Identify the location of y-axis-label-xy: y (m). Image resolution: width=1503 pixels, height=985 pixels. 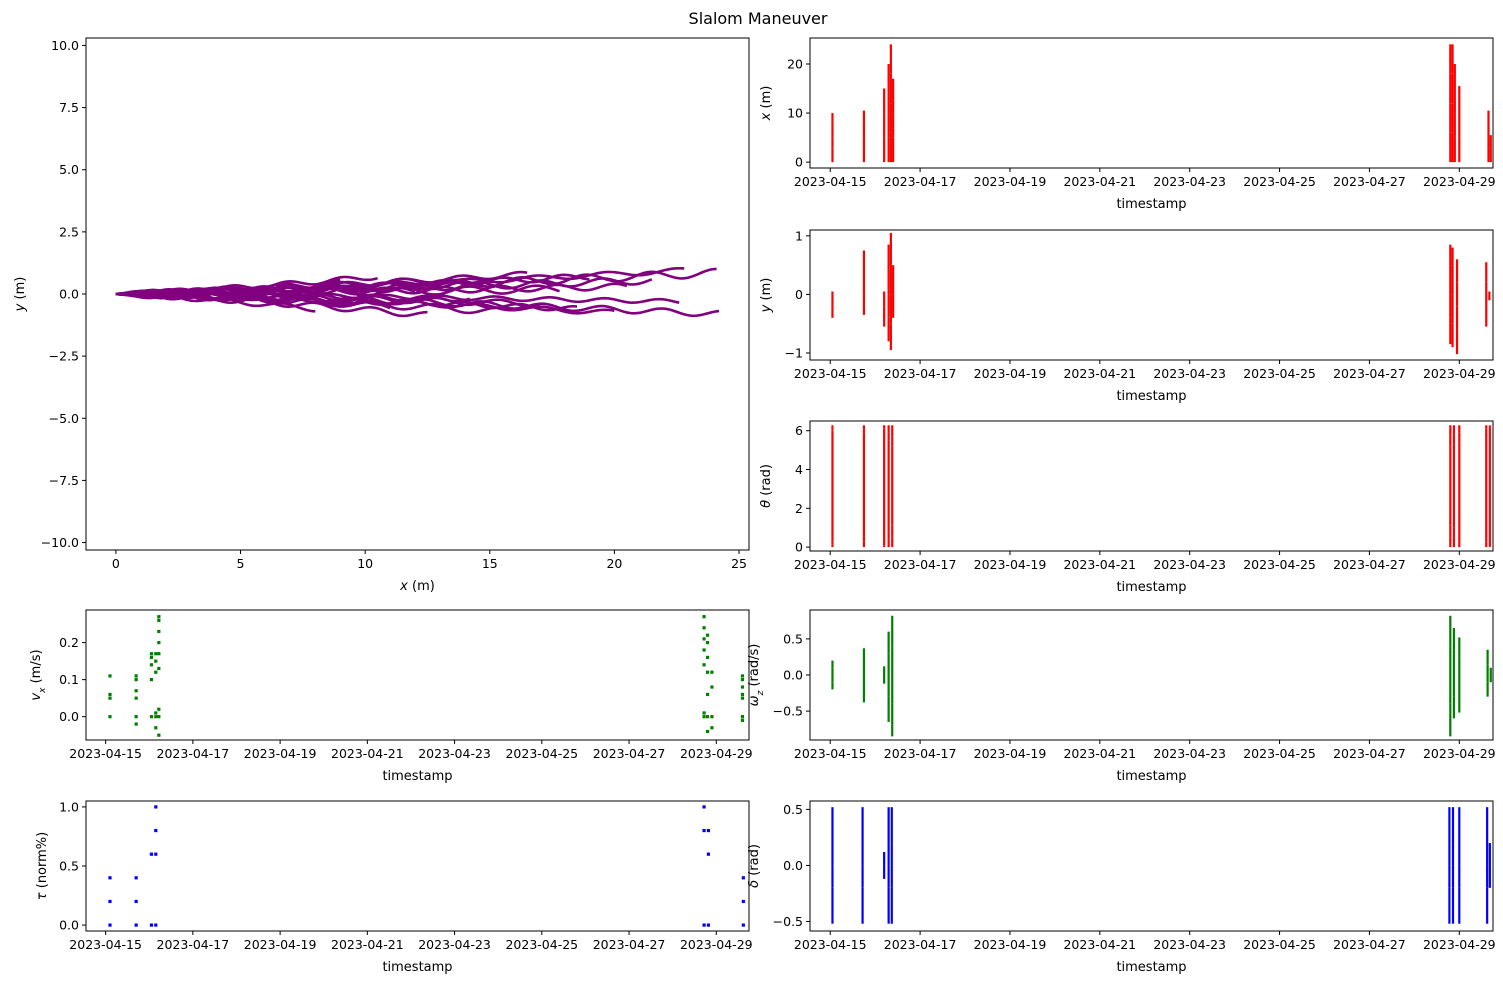
(20, 295).